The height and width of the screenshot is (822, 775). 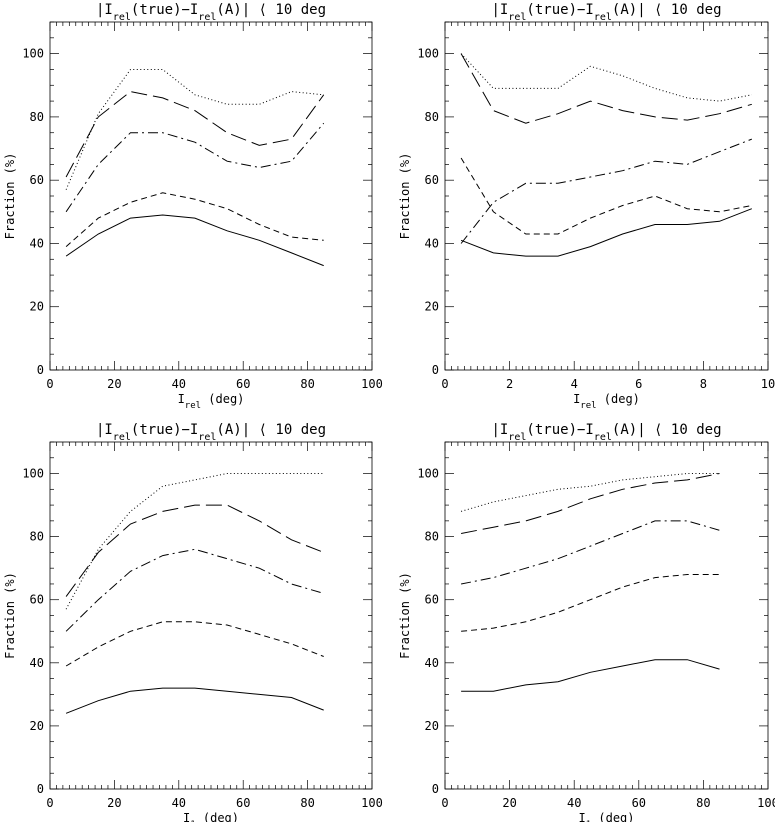 What do you see at coordinates (372, 384) in the screenshot?
I see `x-tick-label: 100` at bounding box center [372, 384].